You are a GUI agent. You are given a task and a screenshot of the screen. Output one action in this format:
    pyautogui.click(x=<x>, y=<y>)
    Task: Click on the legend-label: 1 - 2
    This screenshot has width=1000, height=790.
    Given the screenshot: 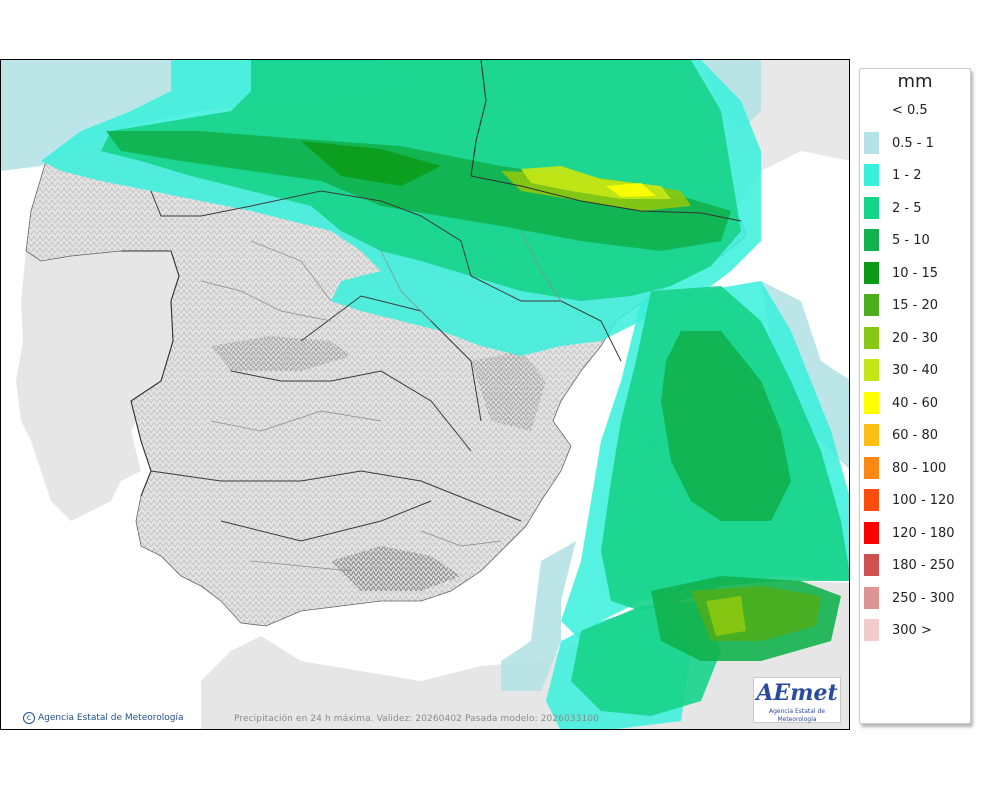 What is the action you would take?
    pyautogui.click(x=907, y=175)
    